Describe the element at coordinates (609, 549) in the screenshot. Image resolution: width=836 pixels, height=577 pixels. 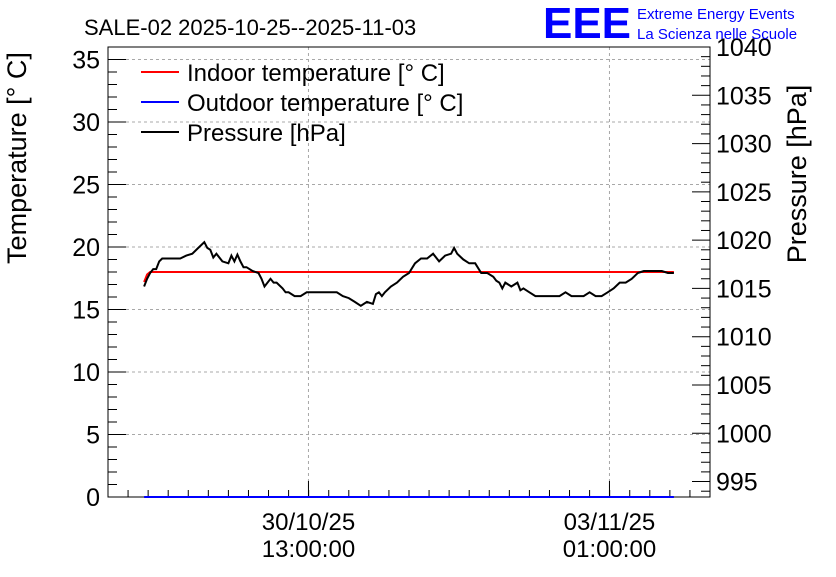
I see `x-tick-label-time: 01:00:00` at that location.